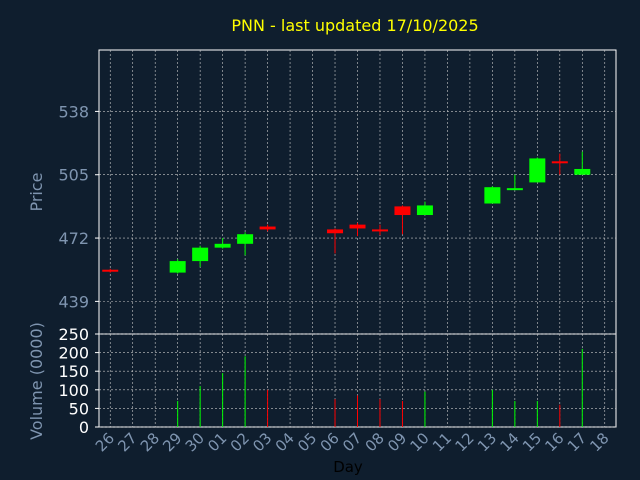 This screenshot has width=640, height=480. What do you see at coordinates (84, 427) in the screenshot?
I see `volume-tick-label: 0` at bounding box center [84, 427].